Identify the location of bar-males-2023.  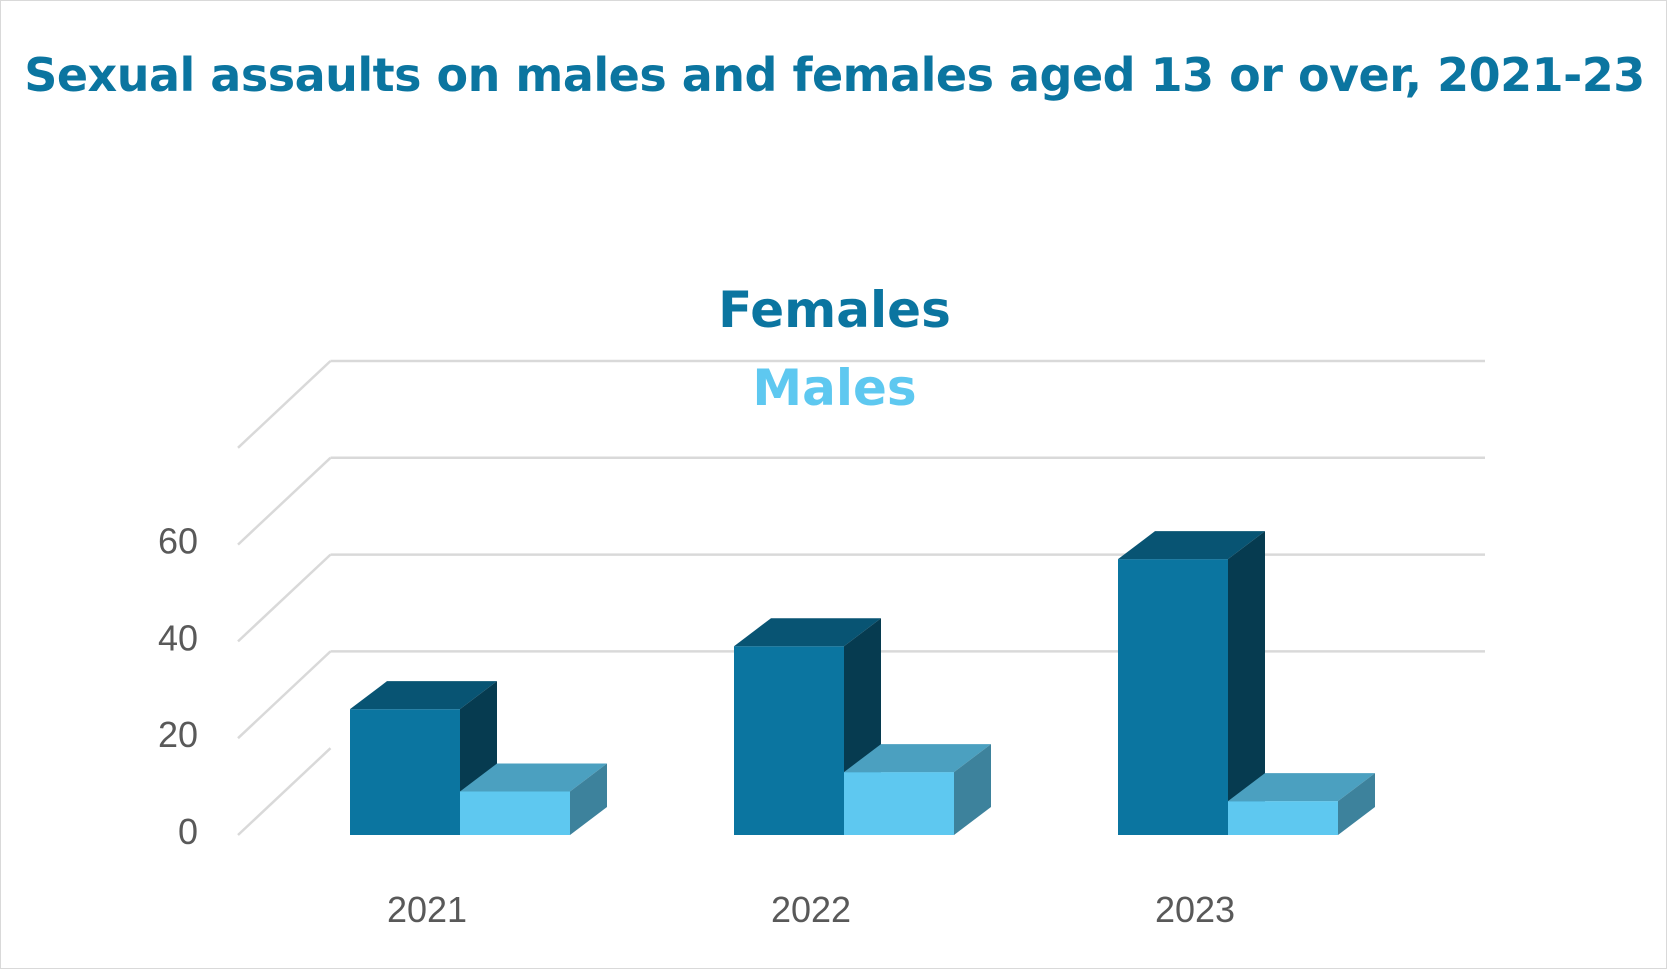
(1301, 804).